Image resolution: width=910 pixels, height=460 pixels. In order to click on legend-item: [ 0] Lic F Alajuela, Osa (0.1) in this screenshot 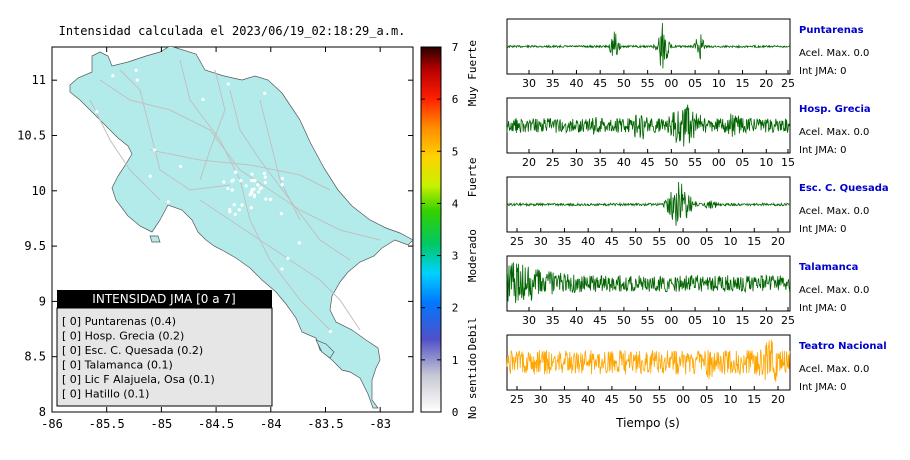, I will do `click(138, 379)`.